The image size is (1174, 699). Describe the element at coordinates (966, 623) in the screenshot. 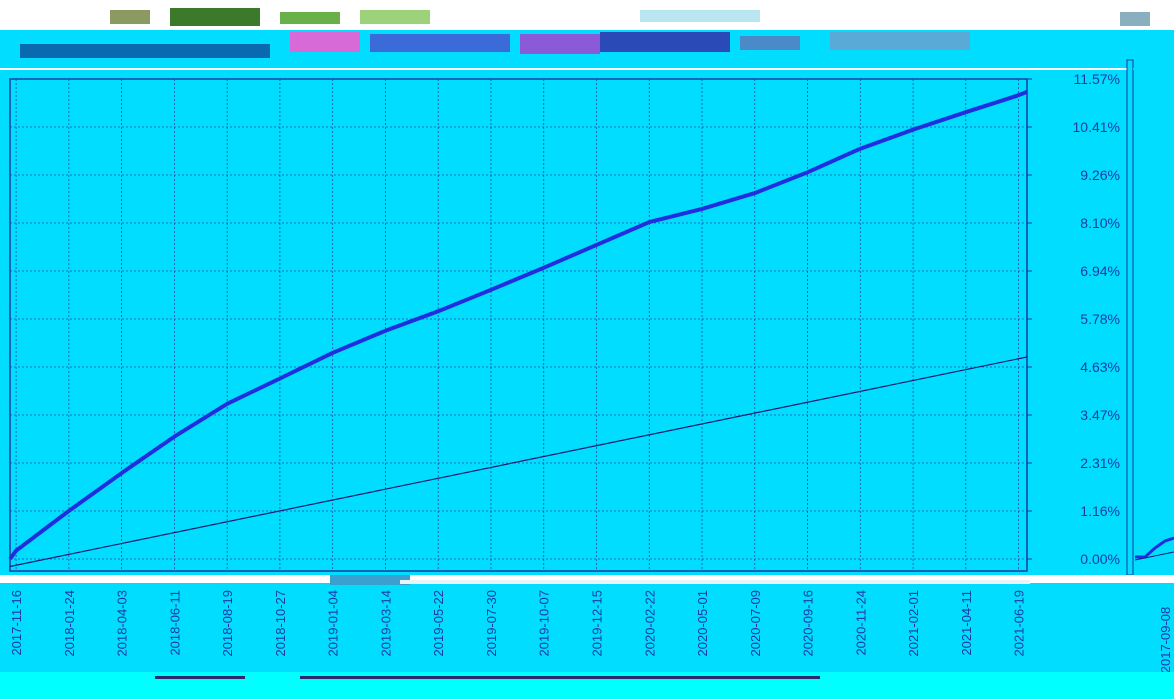

I see `x-tick-label: 2021-04-11` at that location.